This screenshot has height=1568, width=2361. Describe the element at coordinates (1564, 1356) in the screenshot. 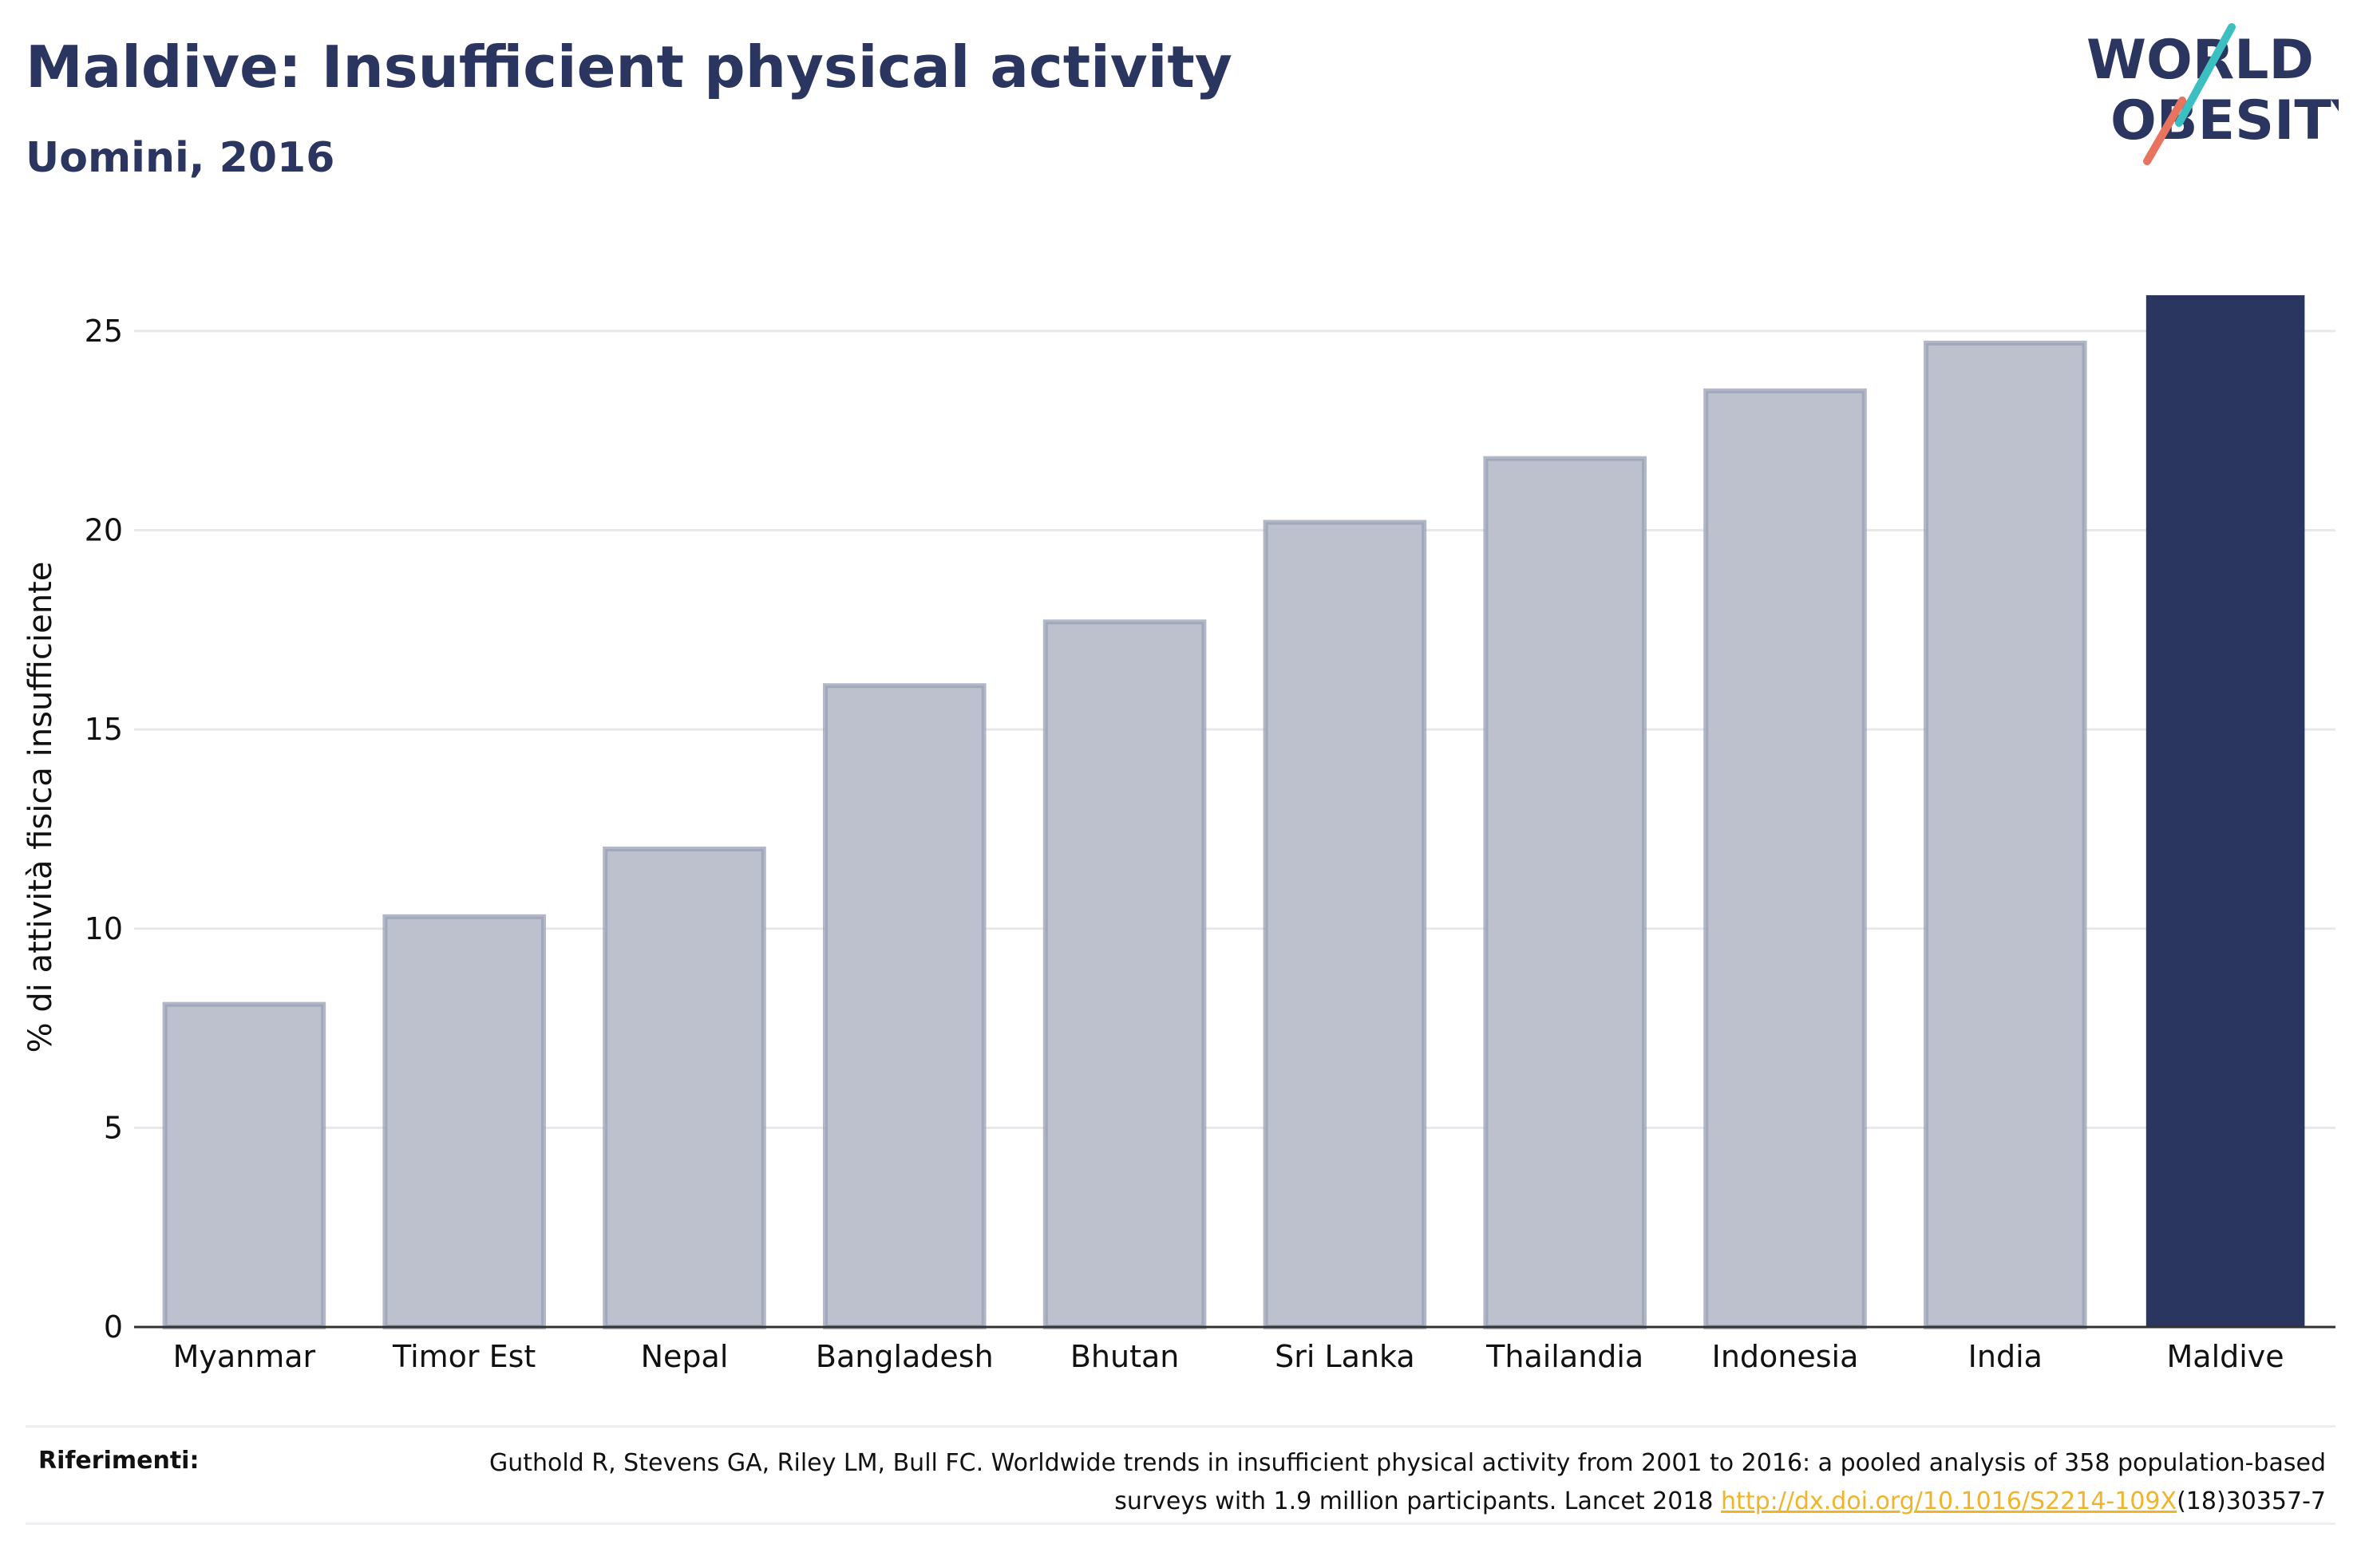

I see `x-tick-label: Thailandia` at that location.